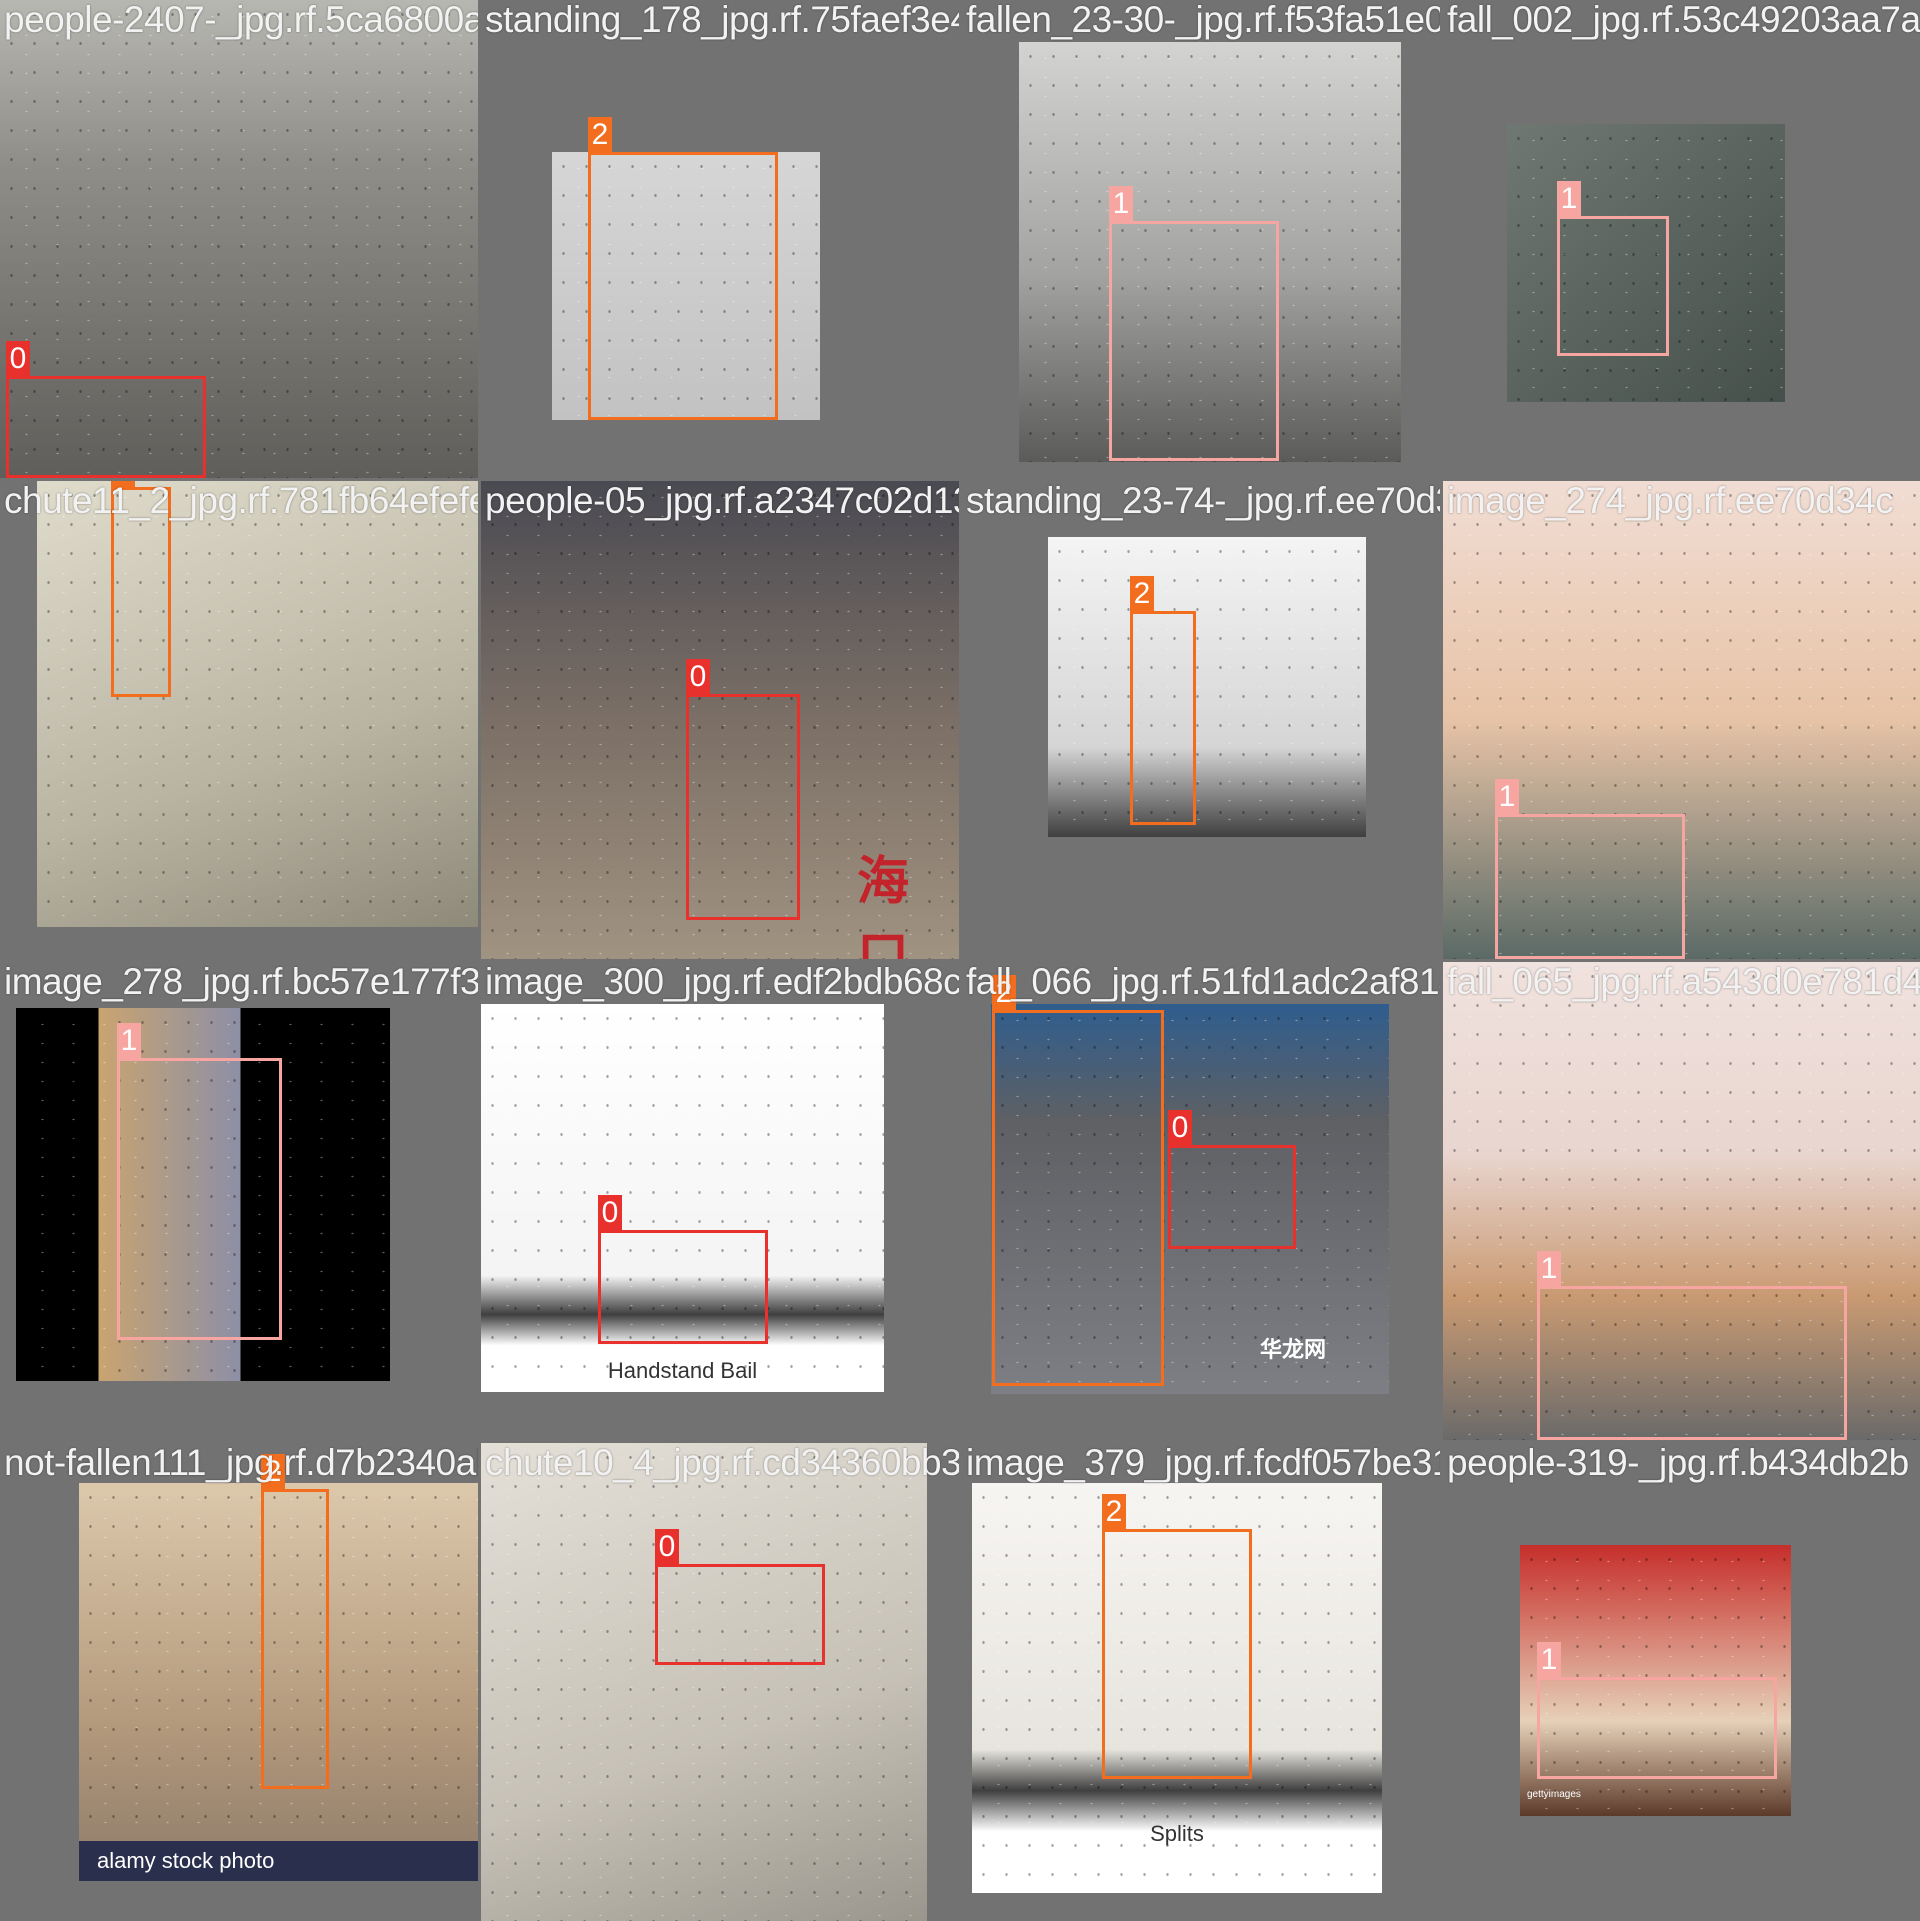 This screenshot has height=1921, width=1920. Describe the element at coordinates (1678, 1463) in the screenshot. I see `tile-caption: people-319-_jpg.rf.b434db2b` at that location.